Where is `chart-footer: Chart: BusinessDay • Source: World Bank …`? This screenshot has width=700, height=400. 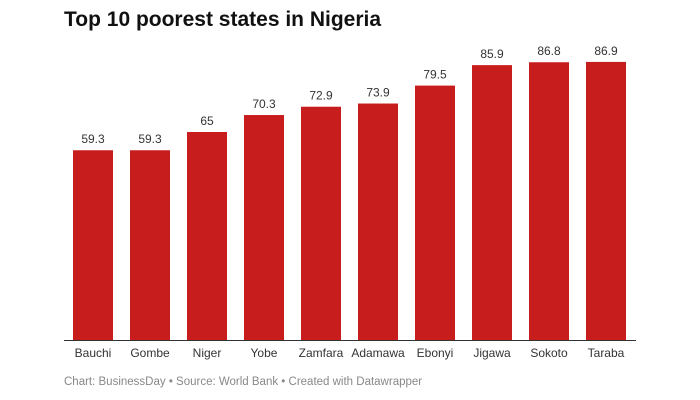
chart-footer: Chart: BusinessDay • Source: World Bank … is located at coordinates (243, 382).